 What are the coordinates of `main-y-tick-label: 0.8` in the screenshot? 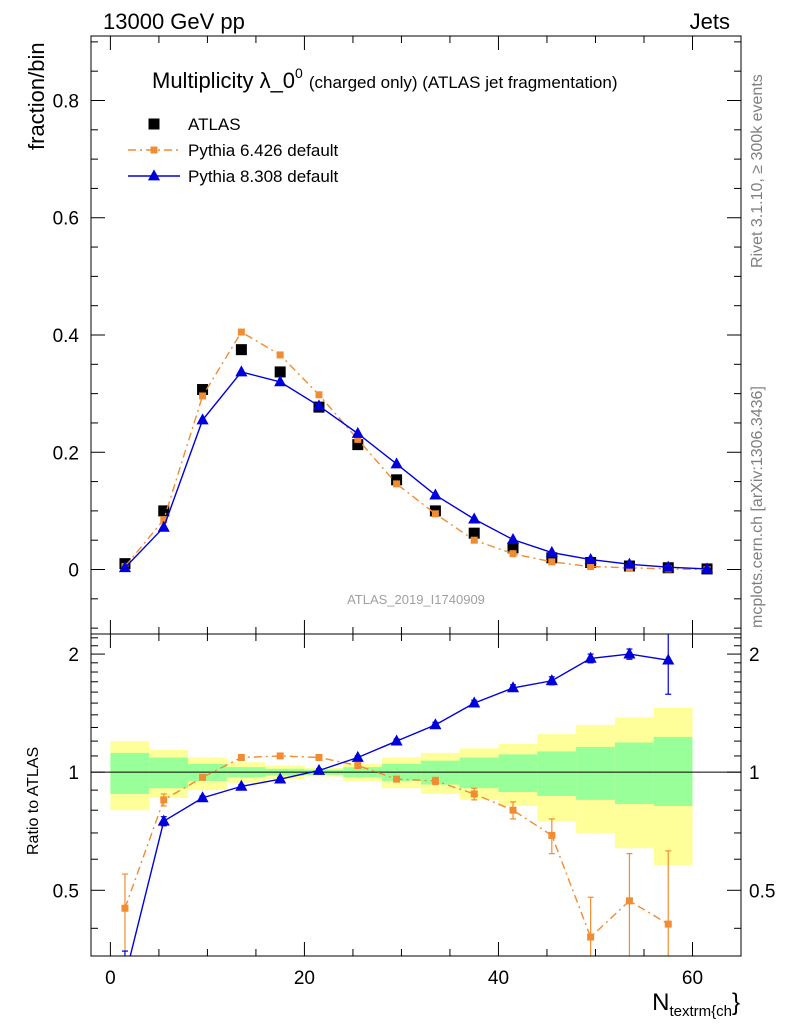 It's located at (66, 101).